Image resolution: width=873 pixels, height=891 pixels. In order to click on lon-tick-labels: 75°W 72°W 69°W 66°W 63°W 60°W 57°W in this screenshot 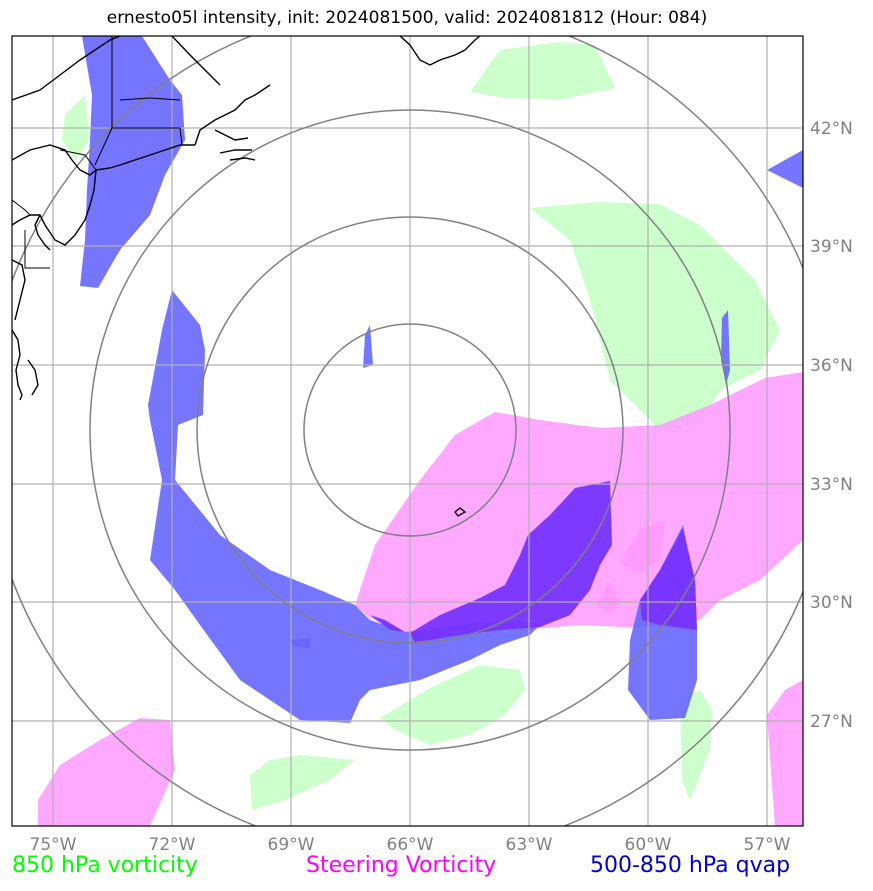, I will do `click(410, 845)`.